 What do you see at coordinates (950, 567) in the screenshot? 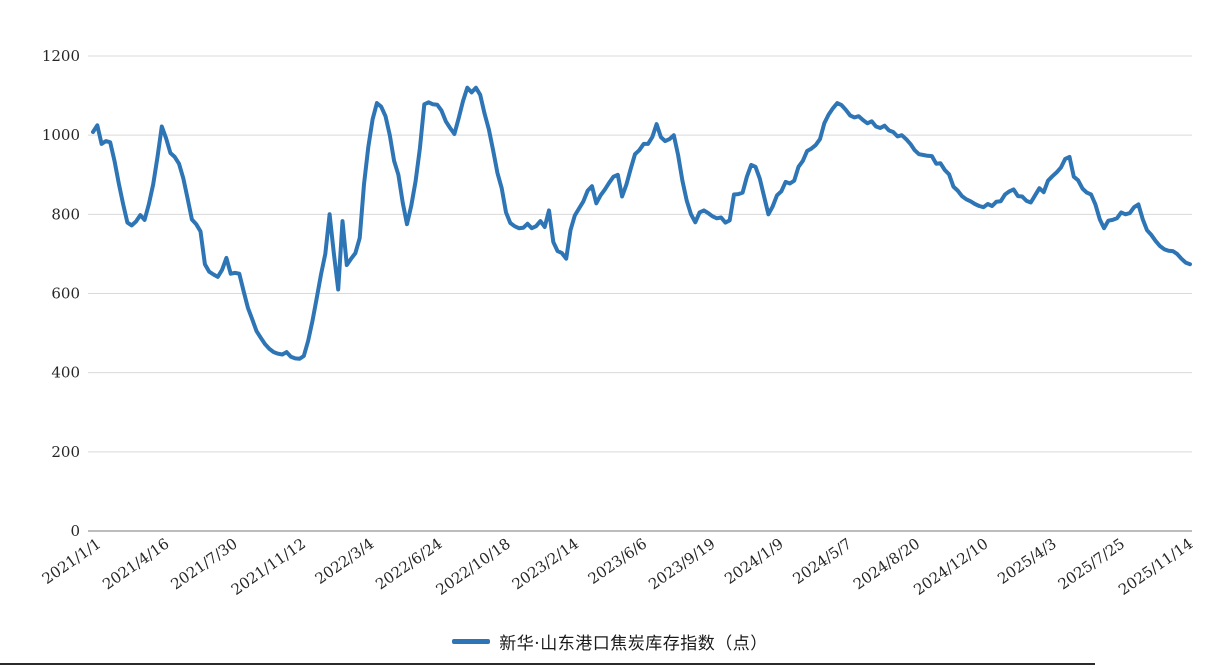
I see `x-axis-tick-label: 2024/12/10` at bounding box center [950, 567].